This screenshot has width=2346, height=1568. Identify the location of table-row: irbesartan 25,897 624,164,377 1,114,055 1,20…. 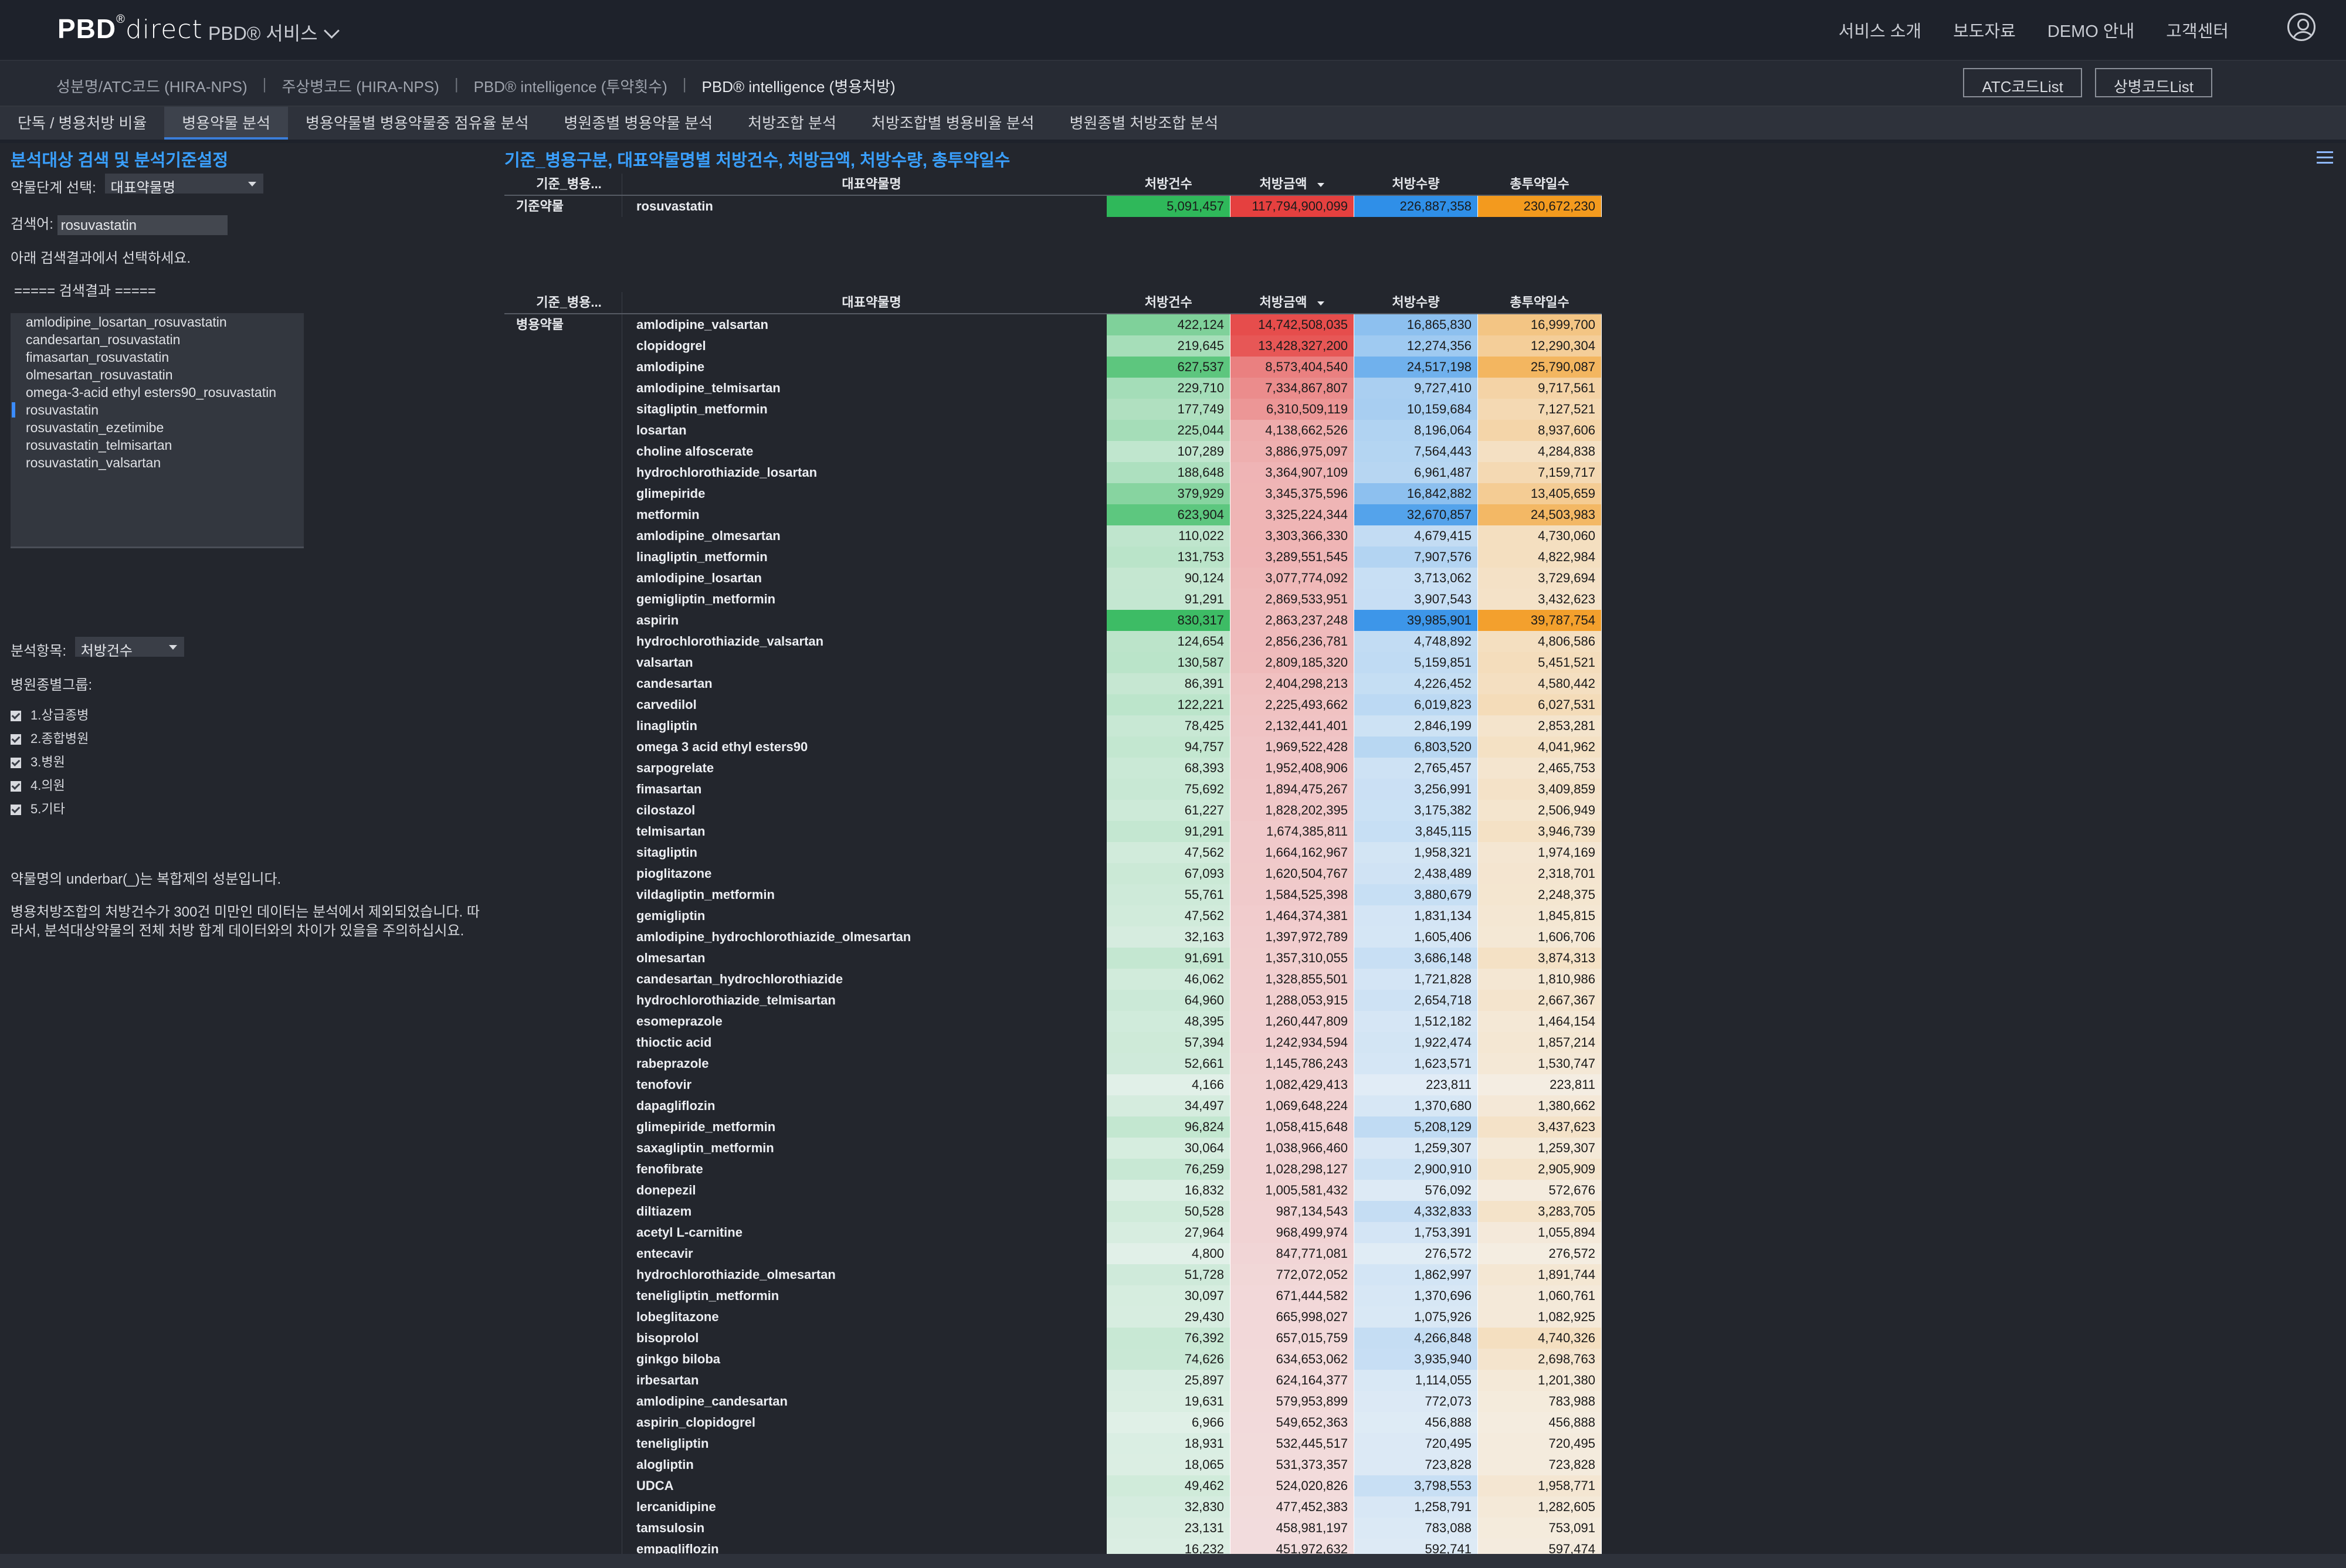
(1053, 1380).